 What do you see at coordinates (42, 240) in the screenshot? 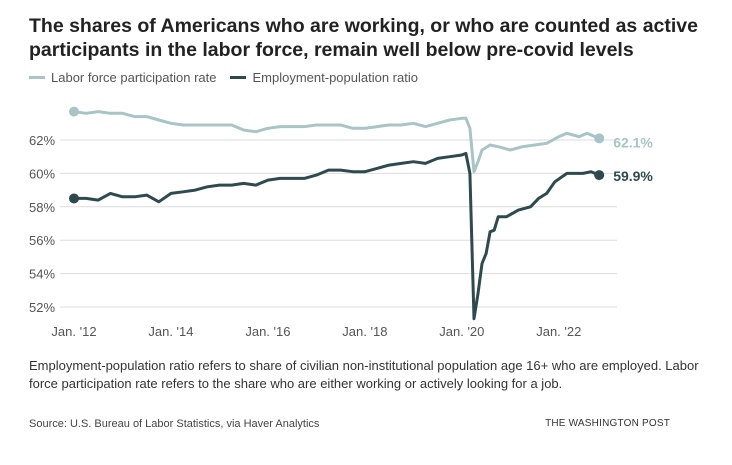
I see `y-tick-label: 56%` at bounding box center [42, 240].